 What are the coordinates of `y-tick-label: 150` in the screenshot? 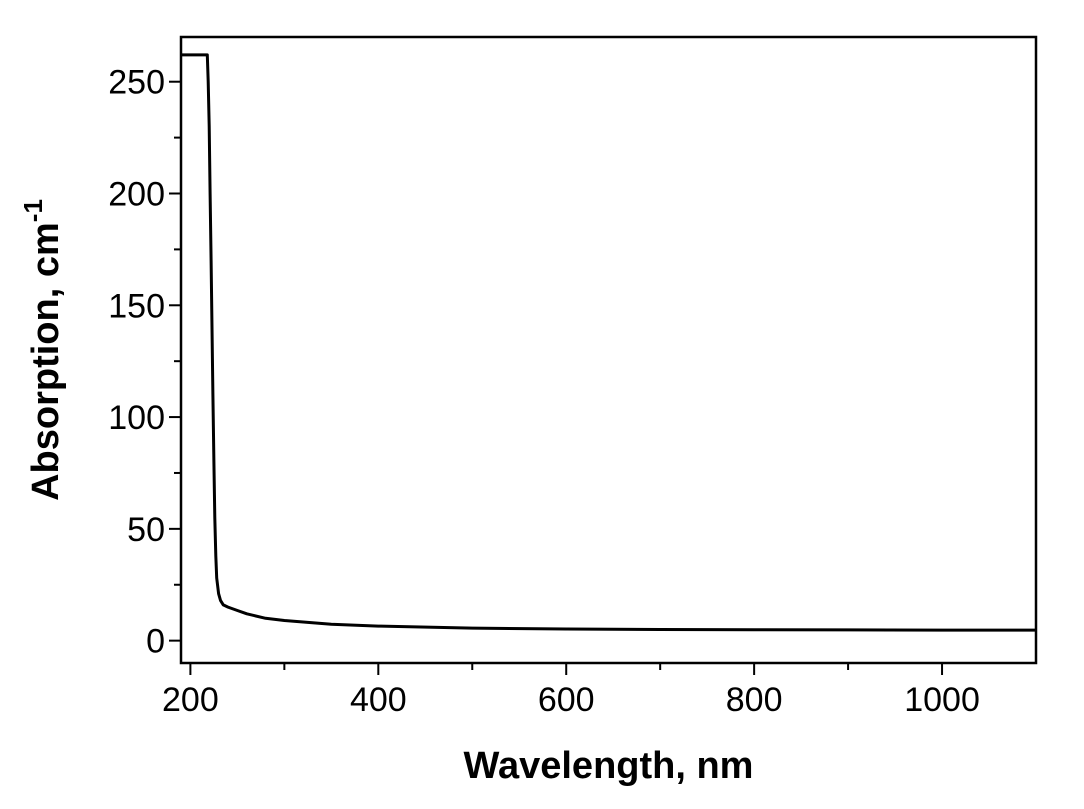 It's located at (136, 306).